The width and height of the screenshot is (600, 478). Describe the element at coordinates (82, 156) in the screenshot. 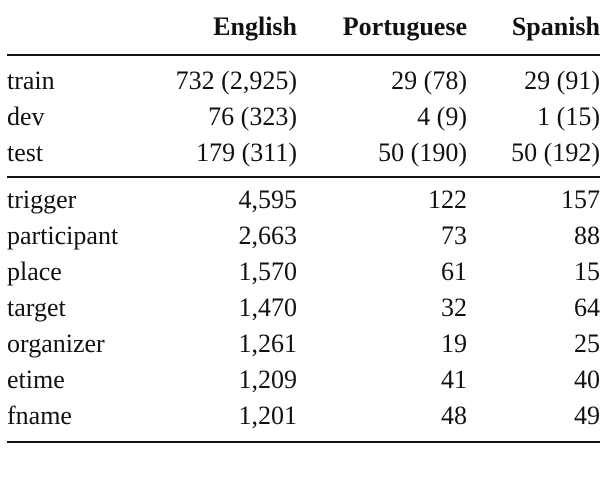

I see `row-label: test` at that location.